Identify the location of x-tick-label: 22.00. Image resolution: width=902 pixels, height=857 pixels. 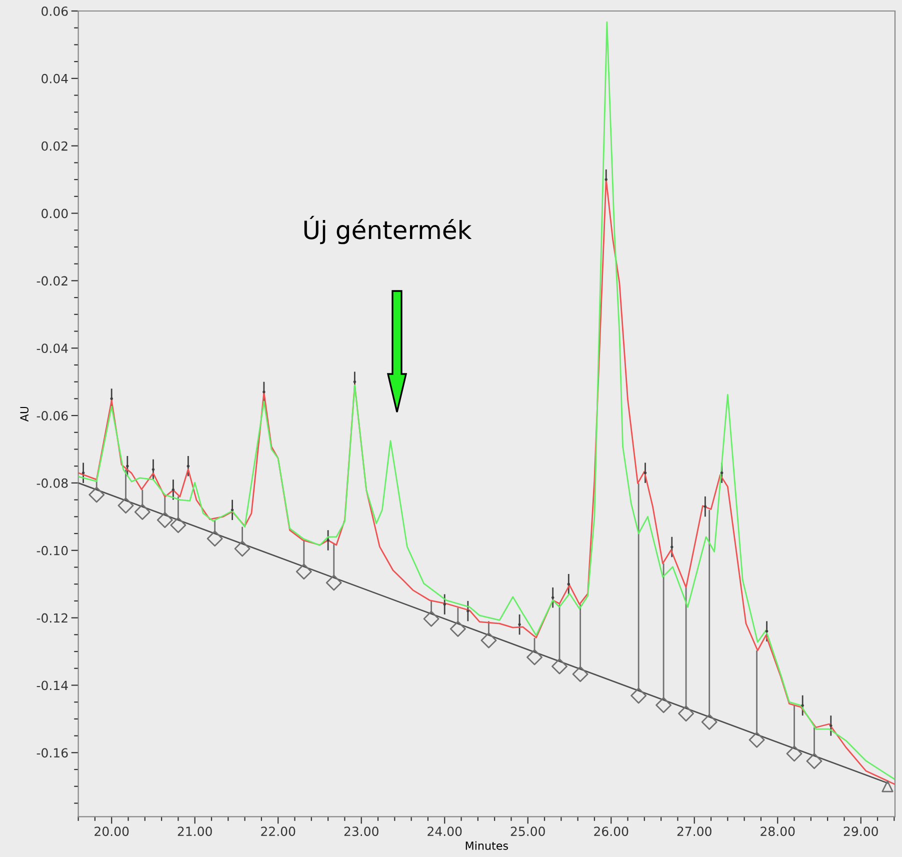
(278, 831).